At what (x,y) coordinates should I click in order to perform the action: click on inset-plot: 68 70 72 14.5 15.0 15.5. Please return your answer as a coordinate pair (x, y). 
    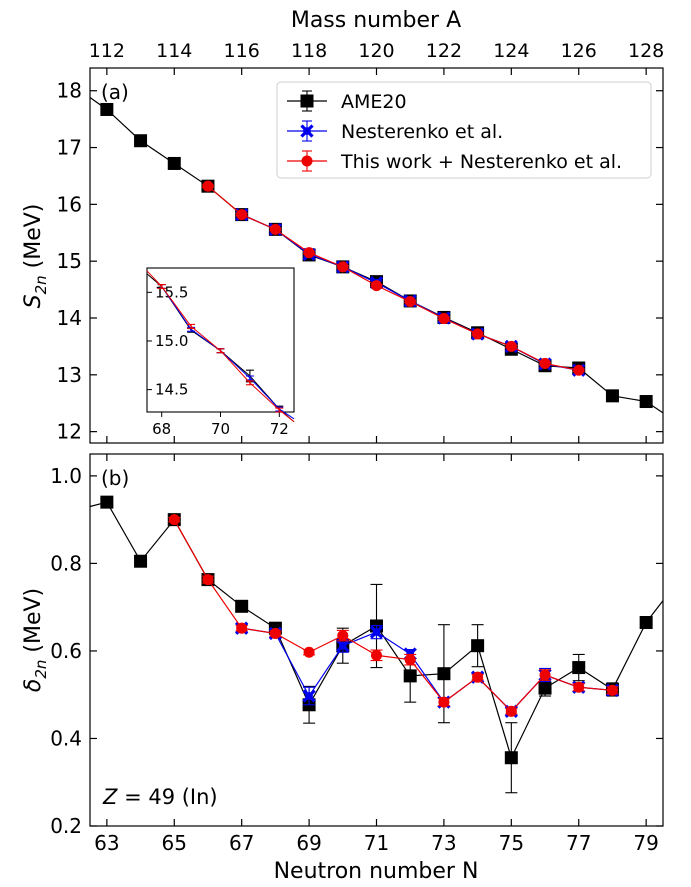
    Looking at the image, I should click on (220, 352).